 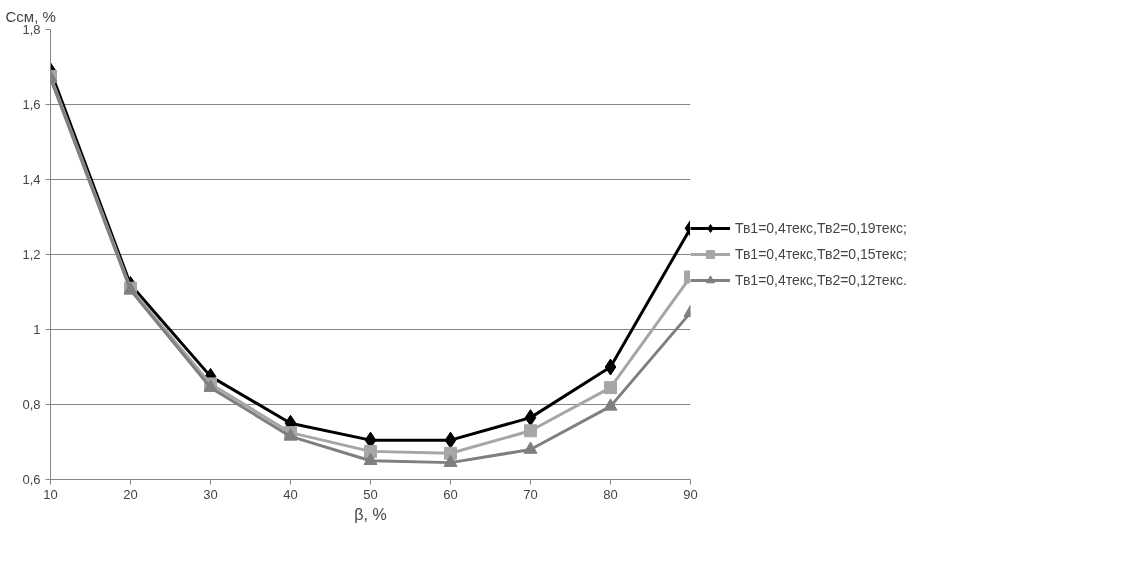 I want to click on x-tick-label: 50, so click(x=370, y=494).